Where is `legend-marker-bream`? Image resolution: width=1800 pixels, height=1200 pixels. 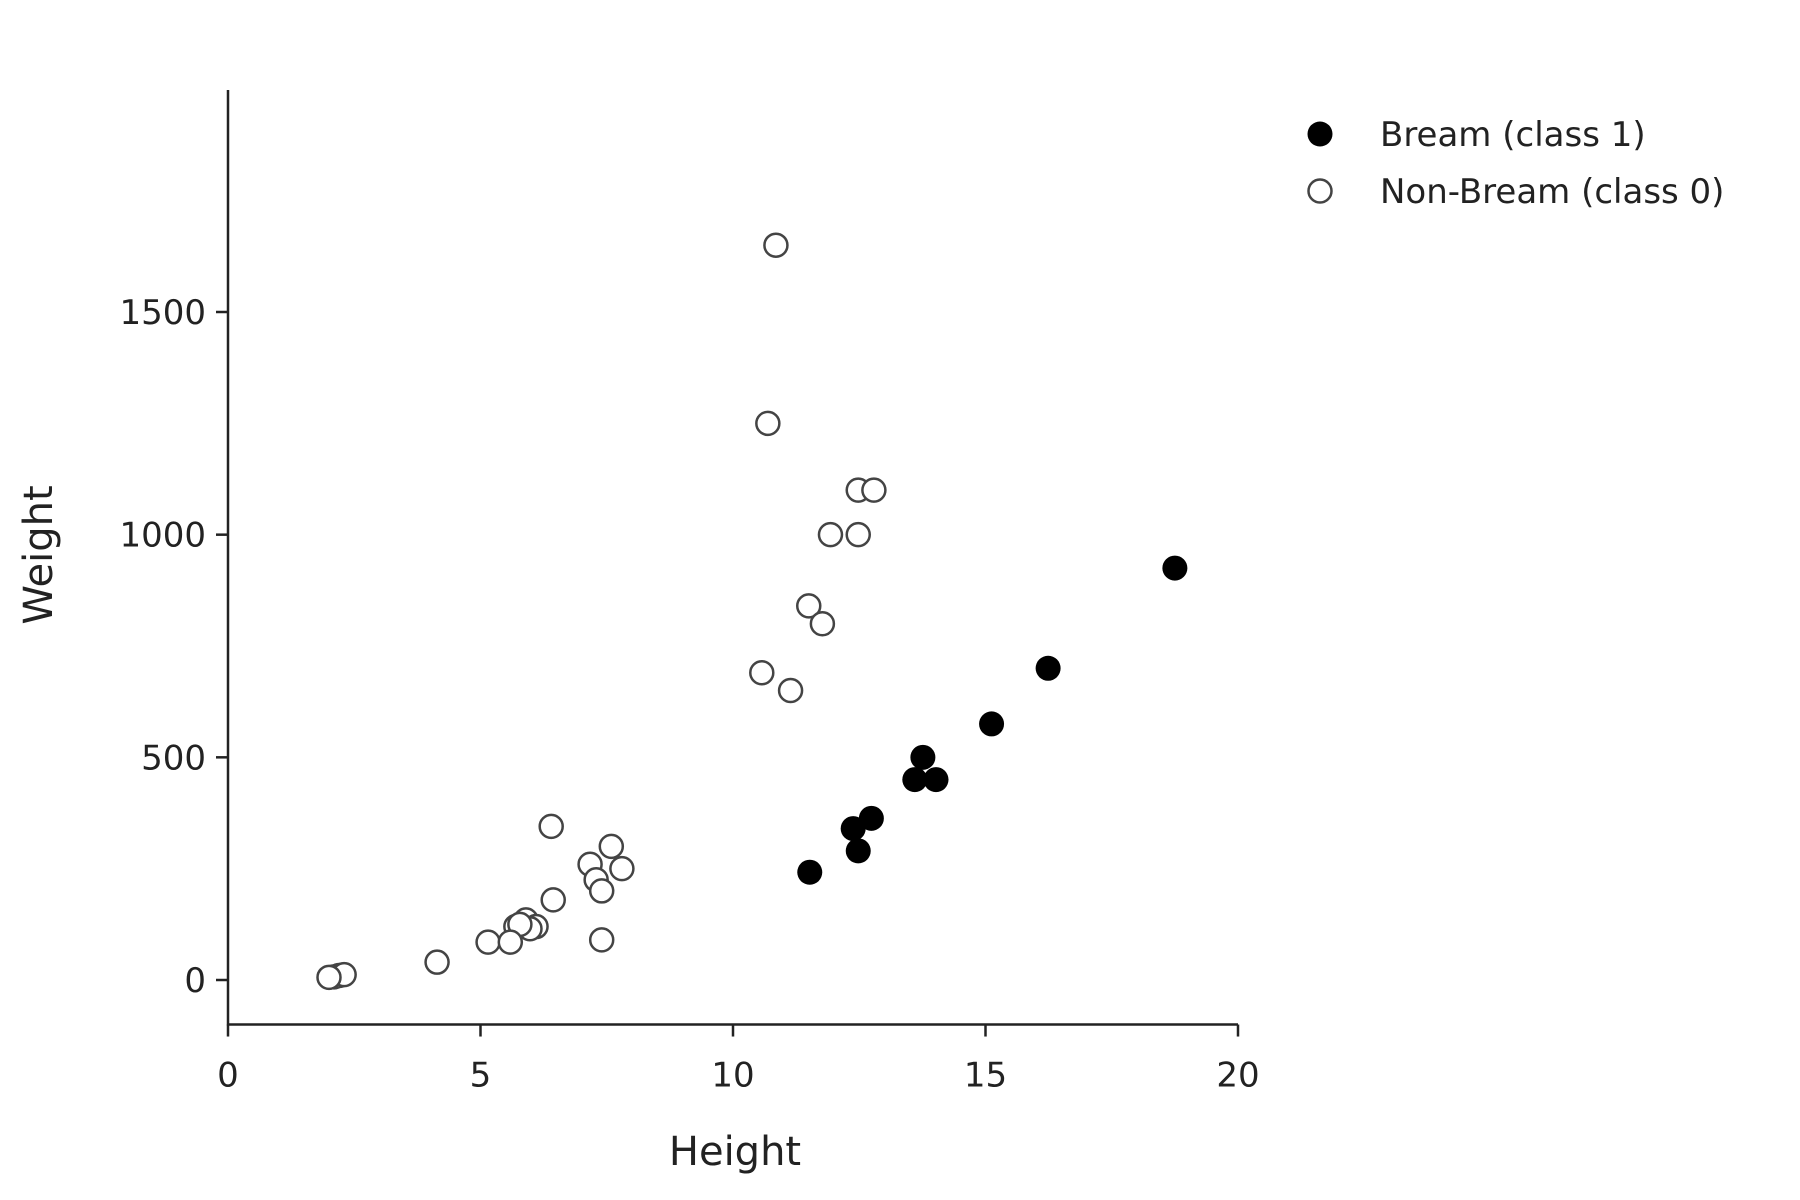 legend-marker-bream is located at coordinates (1320, 134).